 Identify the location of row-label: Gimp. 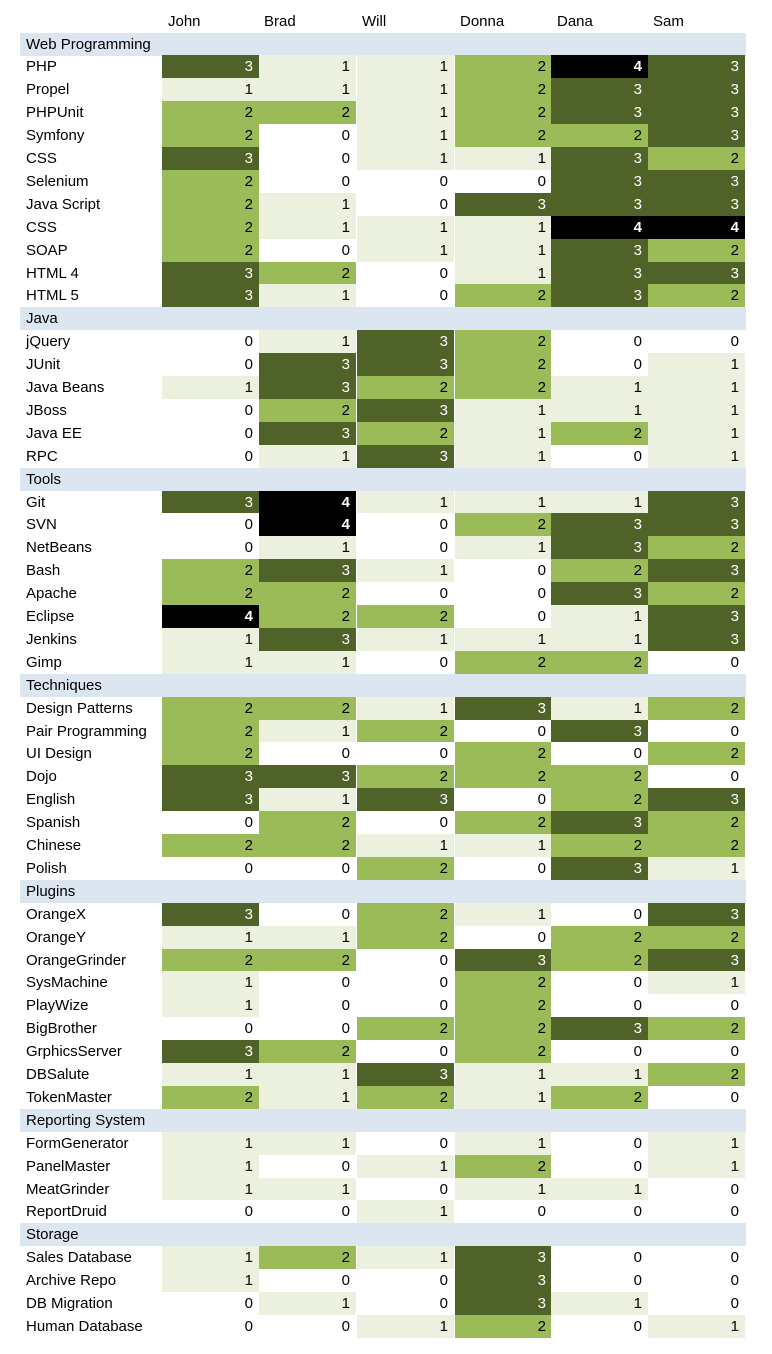
(44, 662).